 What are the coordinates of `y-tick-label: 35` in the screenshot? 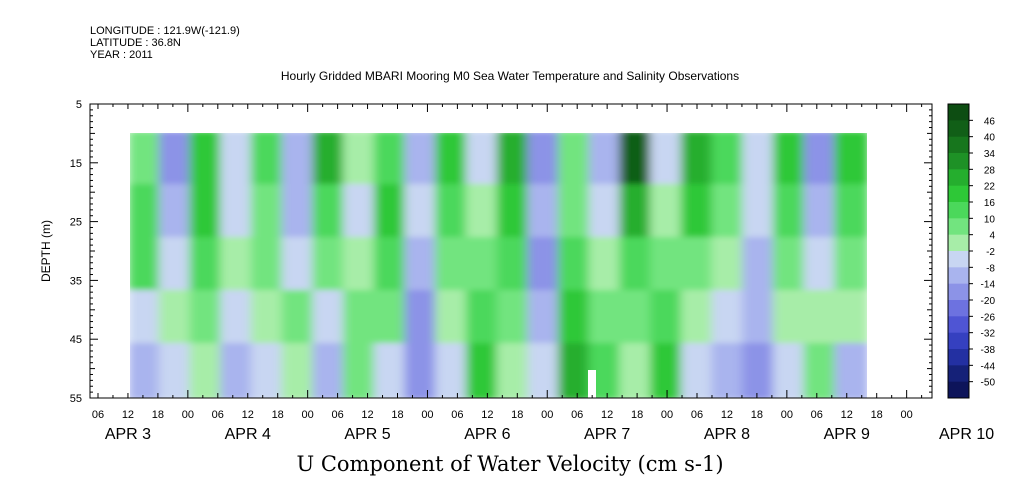 It's located at (76, 281).